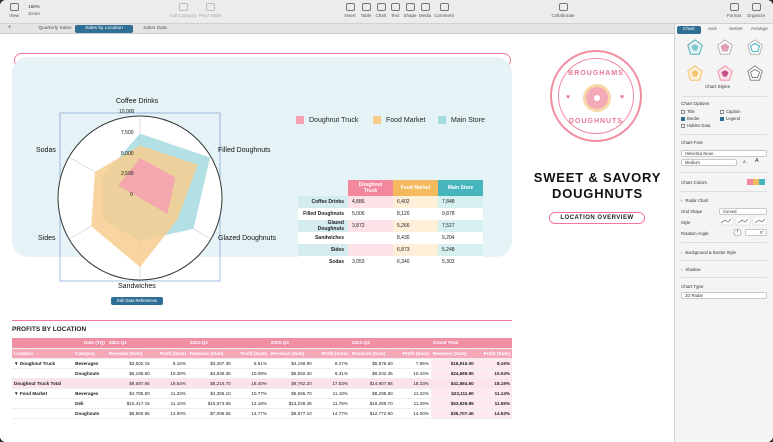 This screenshot has width=773, height=442. What do you see at coordinates (155, 28) in the screenshot?
I see `tab-sales-data: Sales Data` at bounding box center [155, 28].